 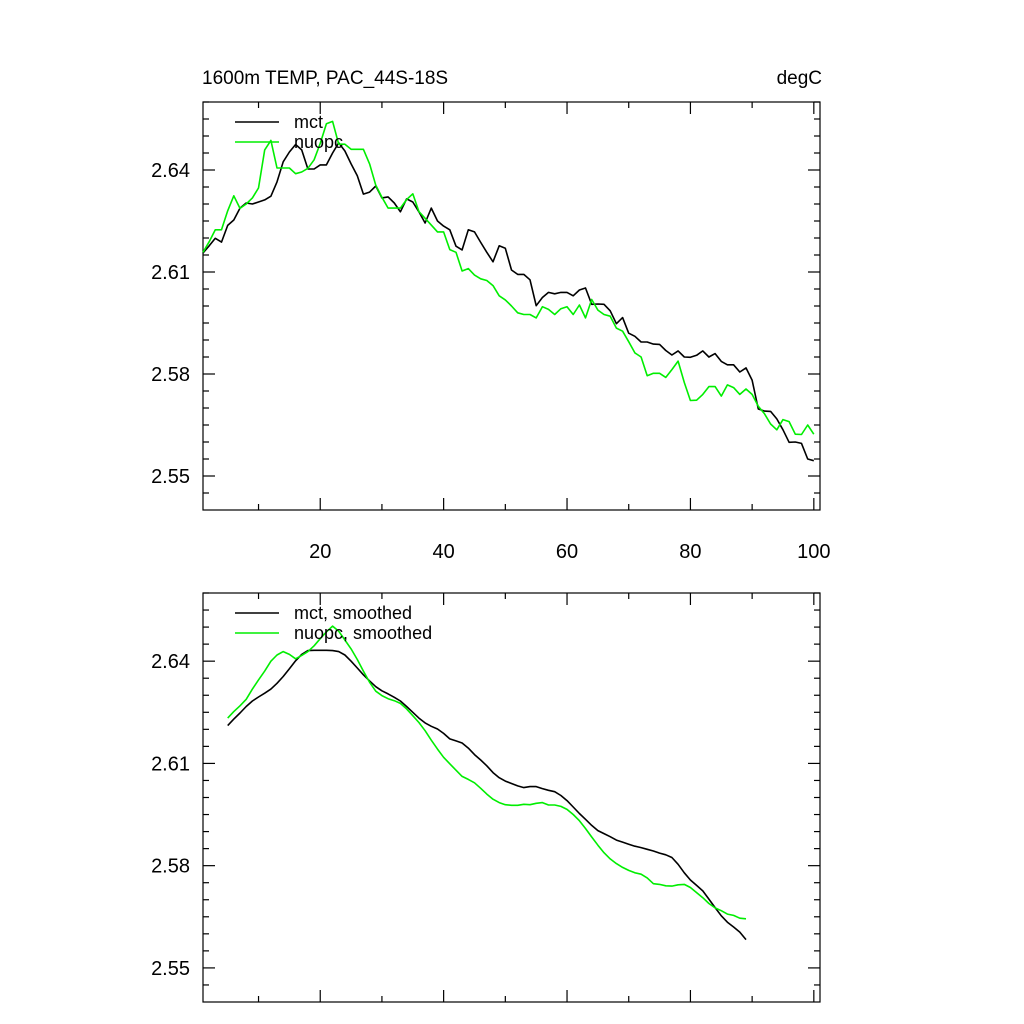 What do you see at coordinates (325, 78) in the screenshot?
I see `plot-title: 1600m TEMP, PAC_44S-18S` at bounding box center [325, 78].